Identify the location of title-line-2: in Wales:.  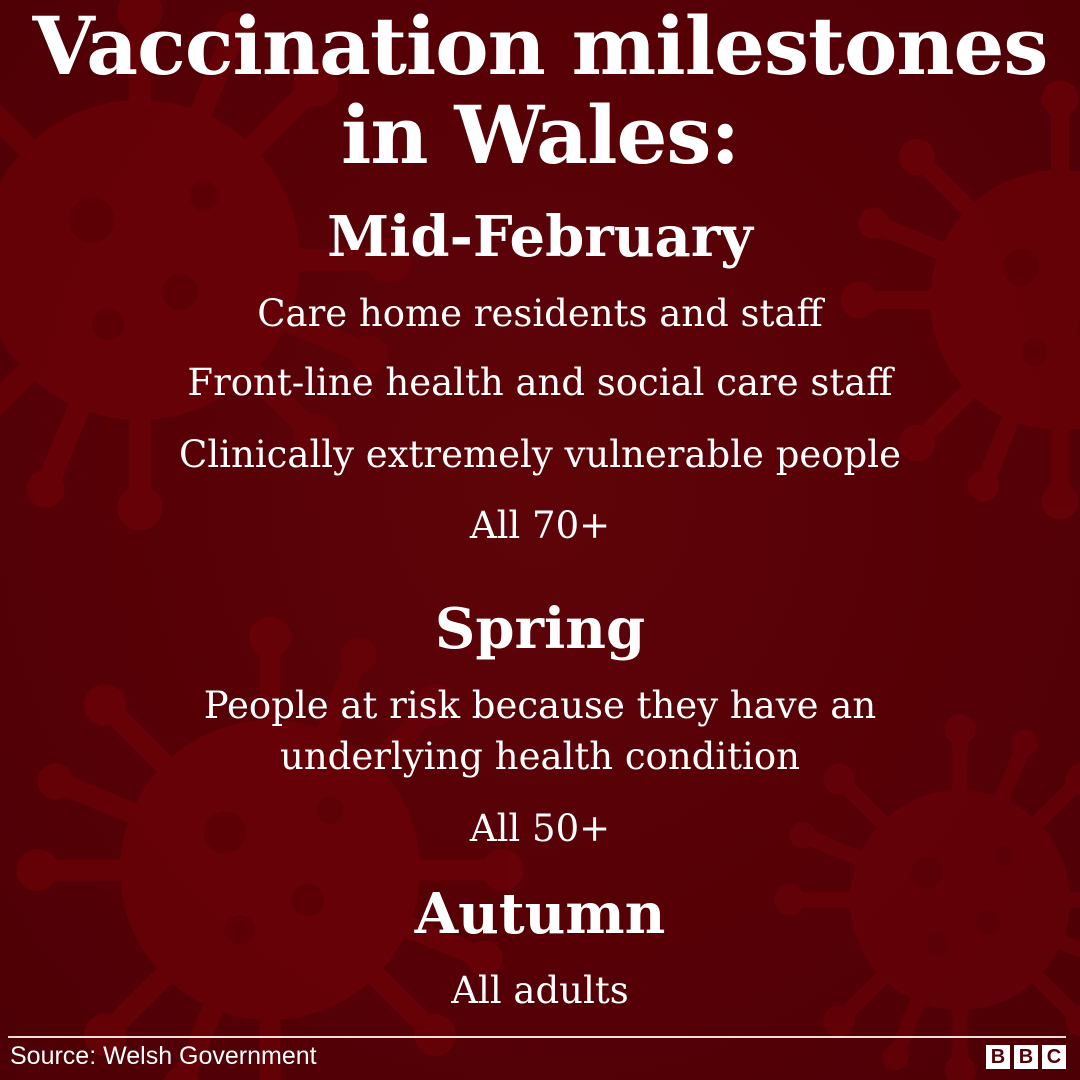
(540, 135).